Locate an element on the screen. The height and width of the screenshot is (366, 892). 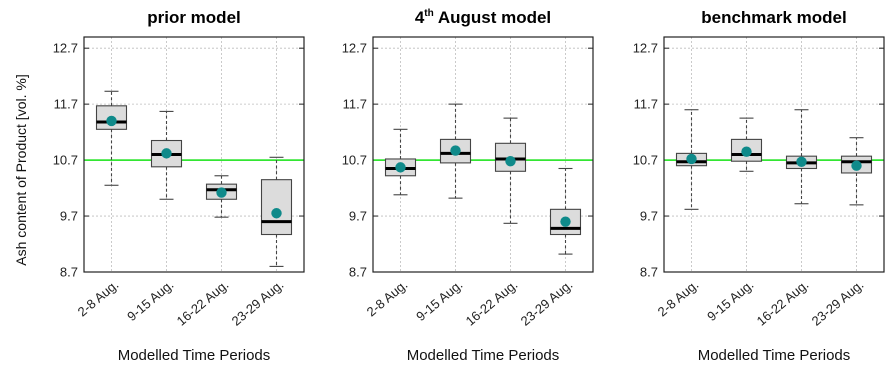
panel-title: prior model is located at coordinates (194, 17).